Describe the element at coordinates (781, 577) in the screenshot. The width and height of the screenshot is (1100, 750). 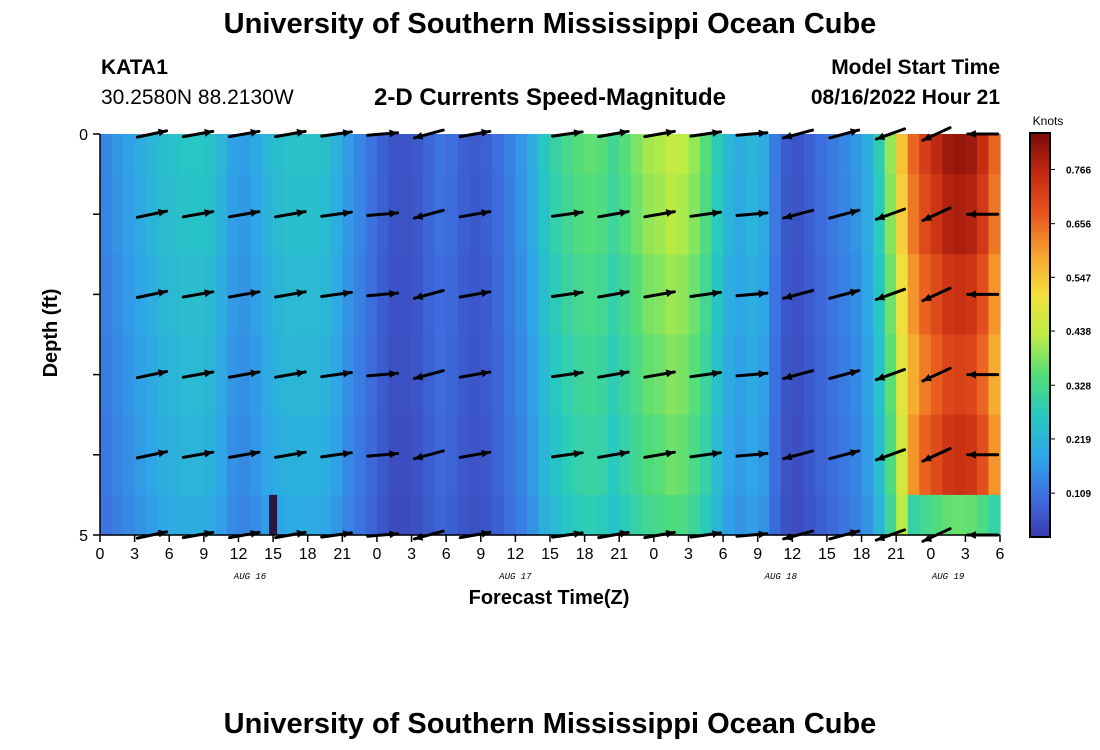
I see `date-label: AUG 18` at that location.